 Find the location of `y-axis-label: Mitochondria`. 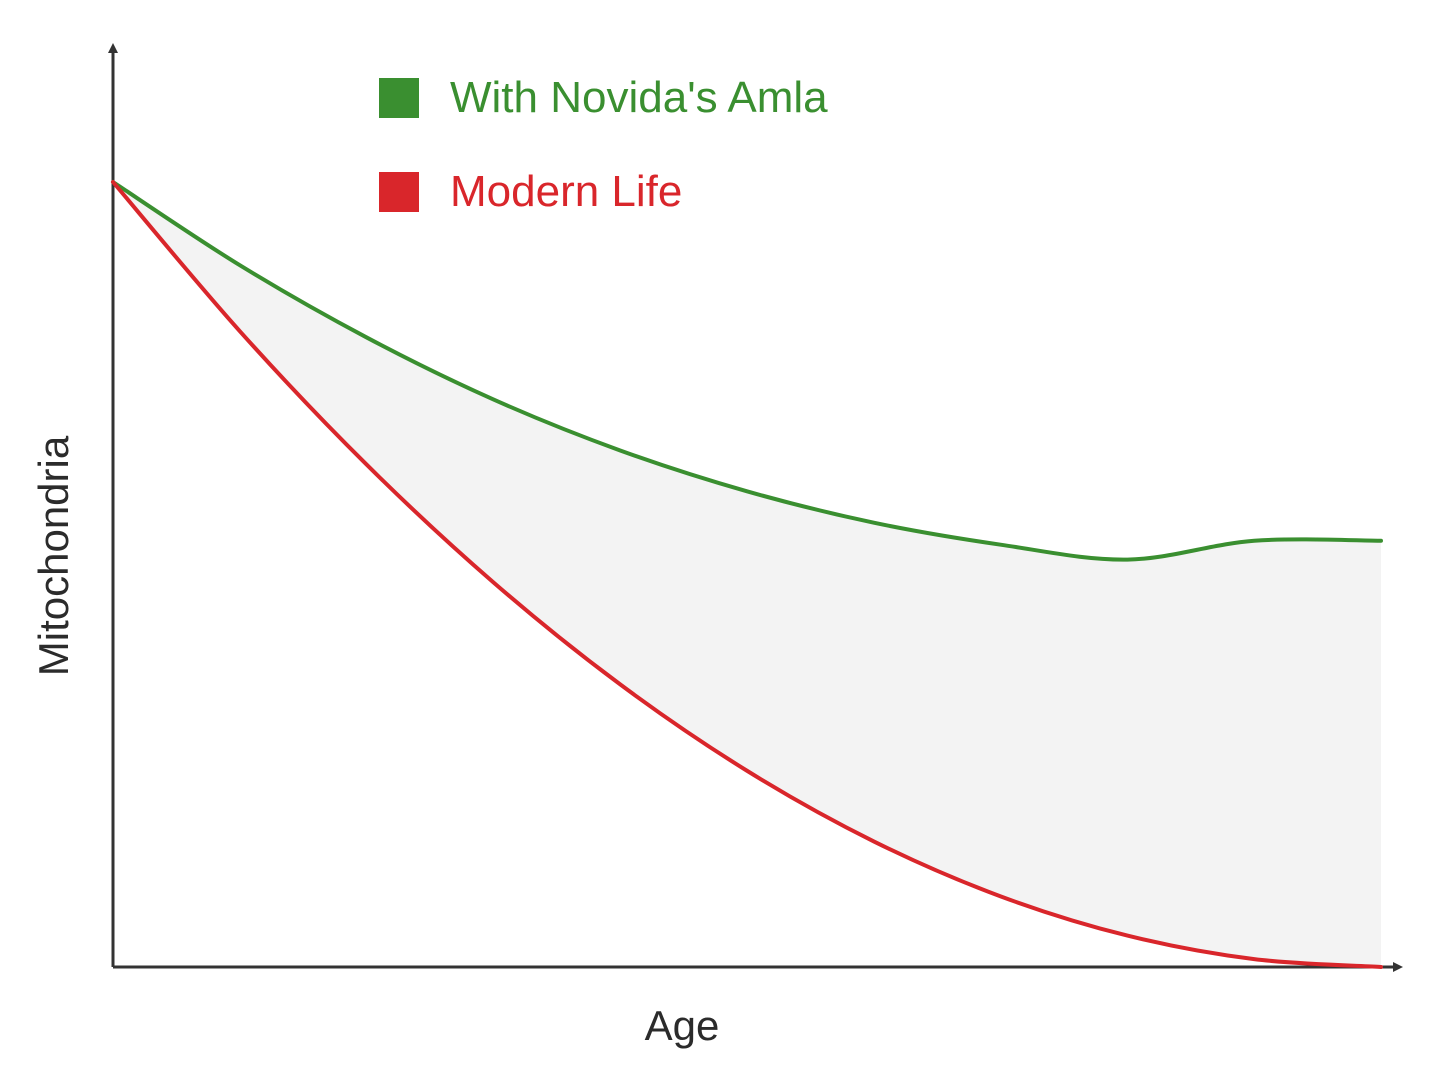

y-axis-label: Mitochondria is located at coordinates (53, 555).